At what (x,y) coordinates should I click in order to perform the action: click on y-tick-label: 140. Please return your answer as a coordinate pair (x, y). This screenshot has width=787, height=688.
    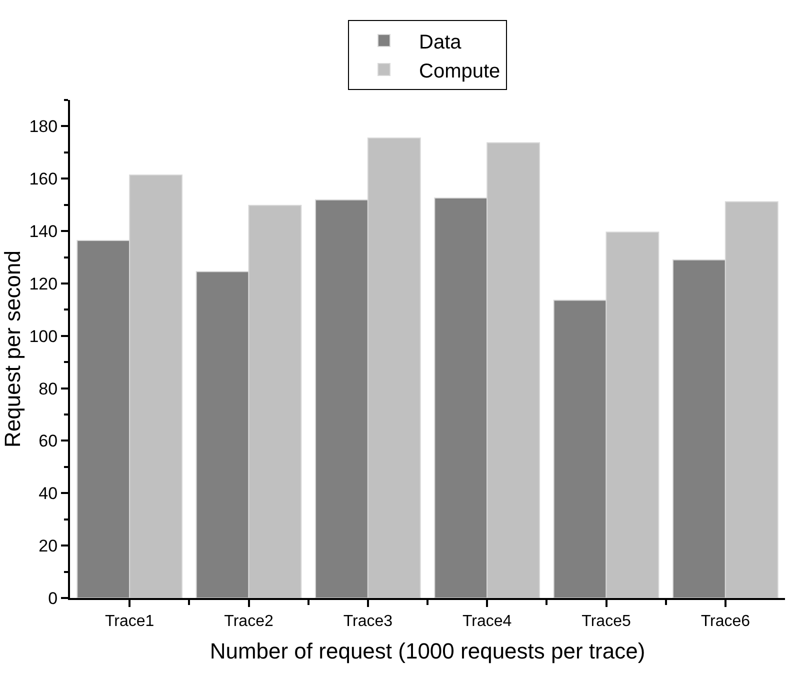
    Looking at the image, I should click on (43, 231).